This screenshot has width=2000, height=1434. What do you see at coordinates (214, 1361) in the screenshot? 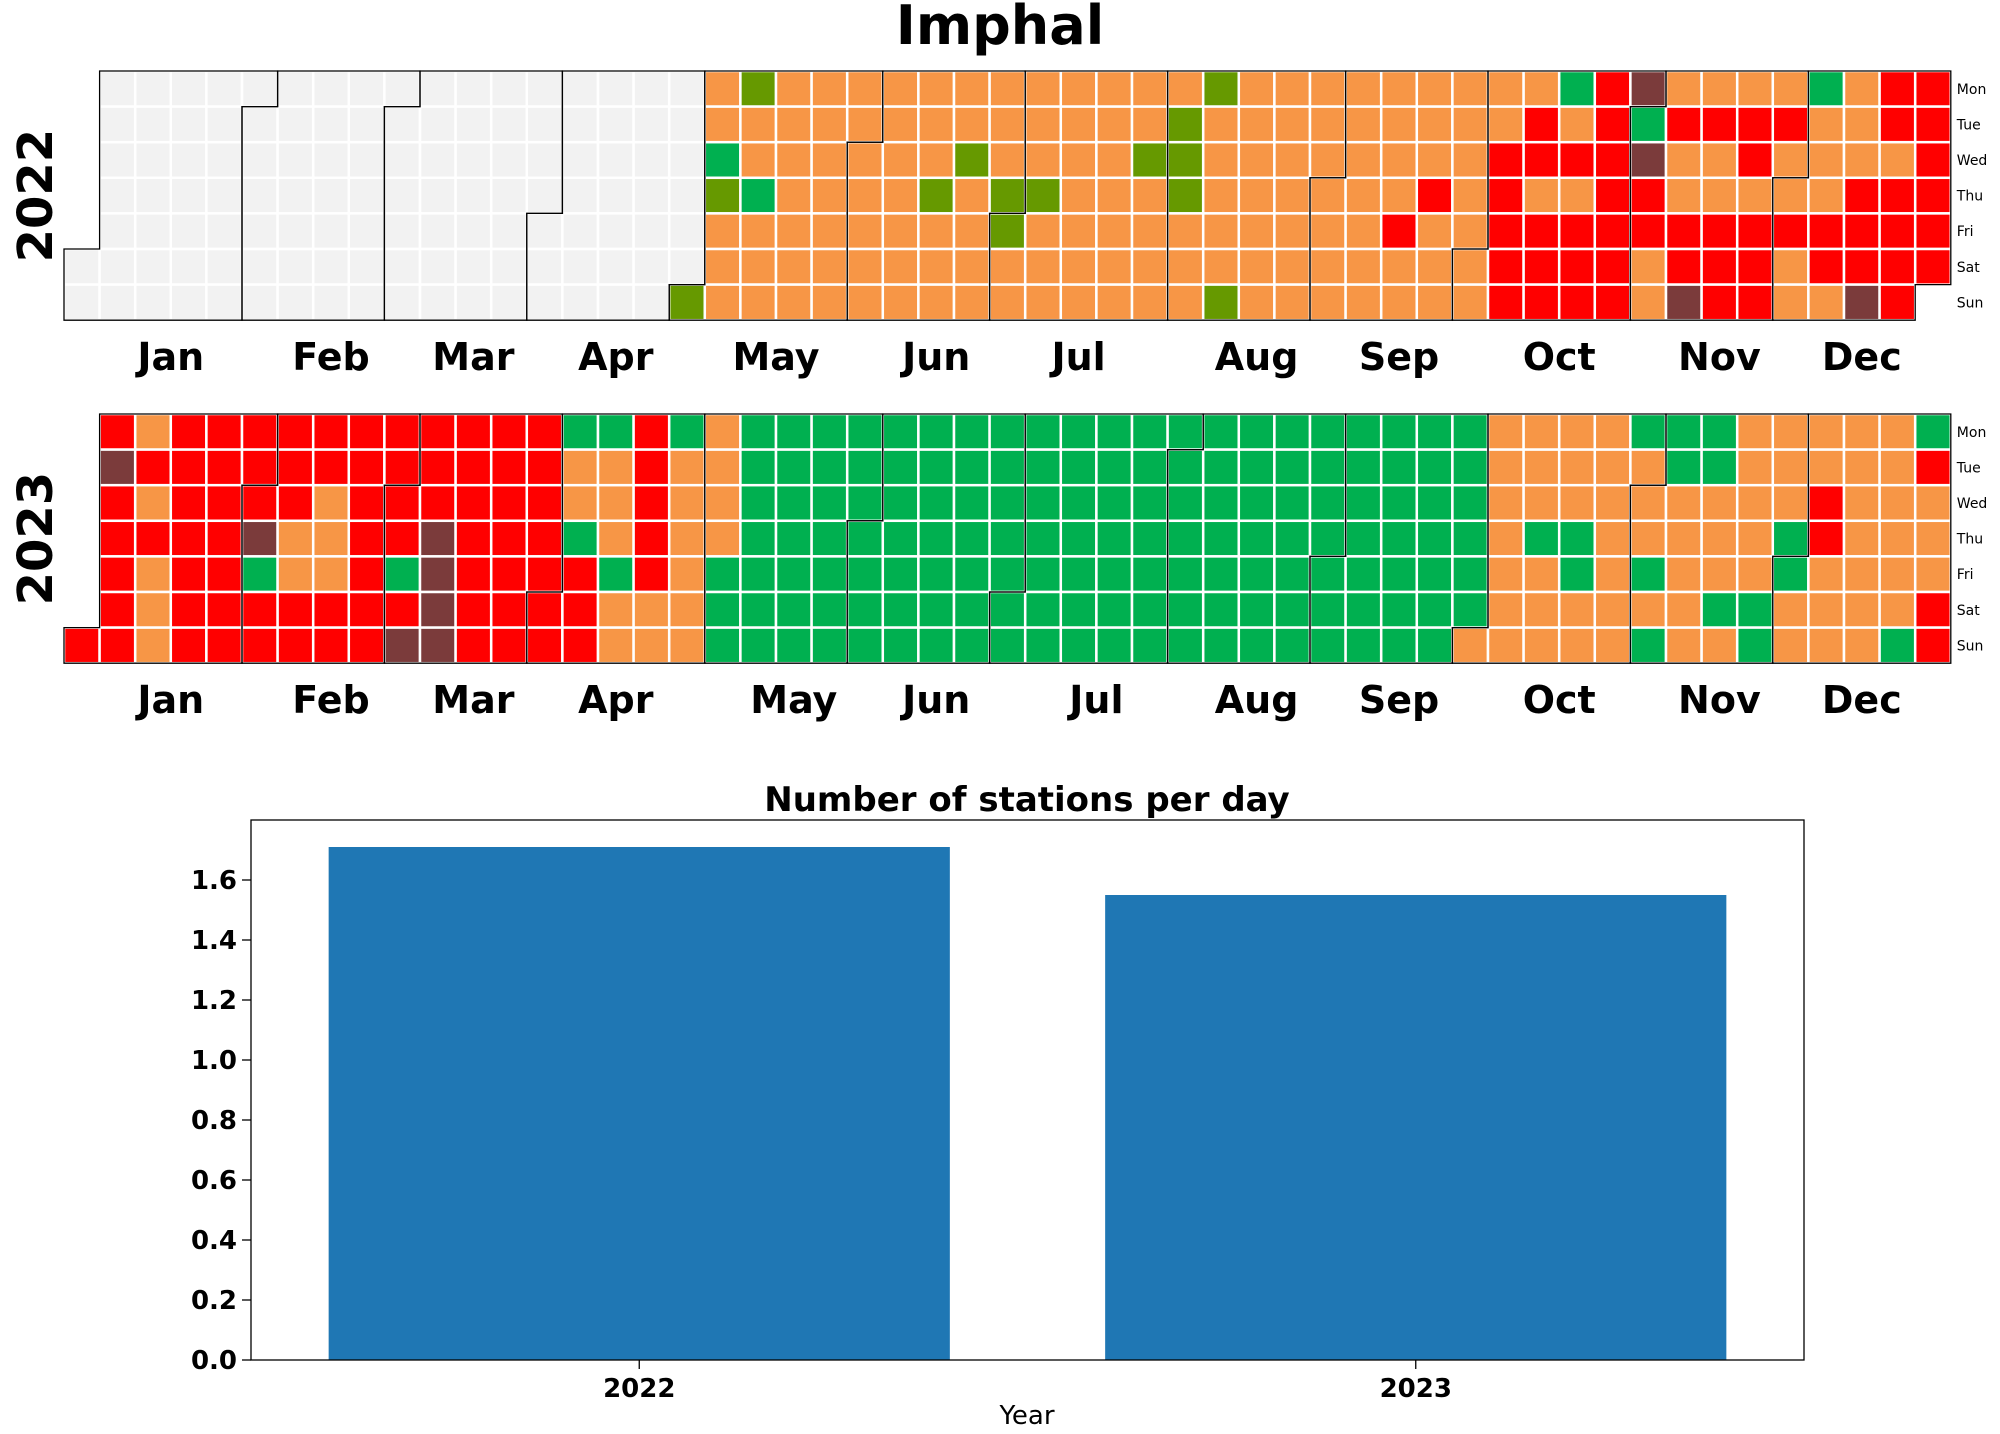
I see `y-tick-label: 0.0` at bounding box center [214, 1361].